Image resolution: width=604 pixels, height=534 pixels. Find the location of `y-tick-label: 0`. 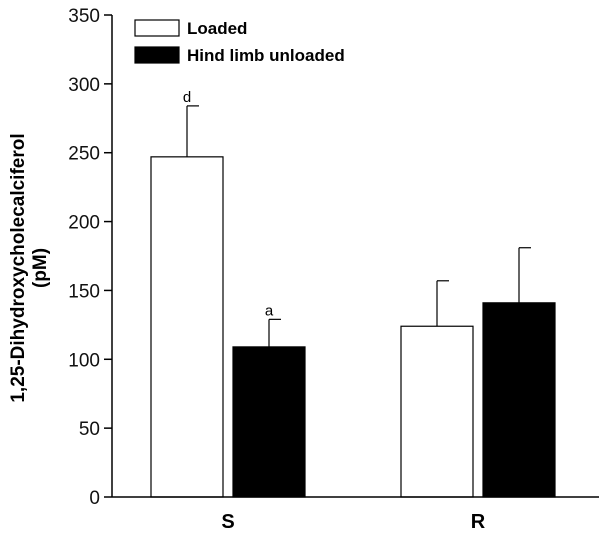

y-tick-label: 0 is located at coordinates (94, 498).